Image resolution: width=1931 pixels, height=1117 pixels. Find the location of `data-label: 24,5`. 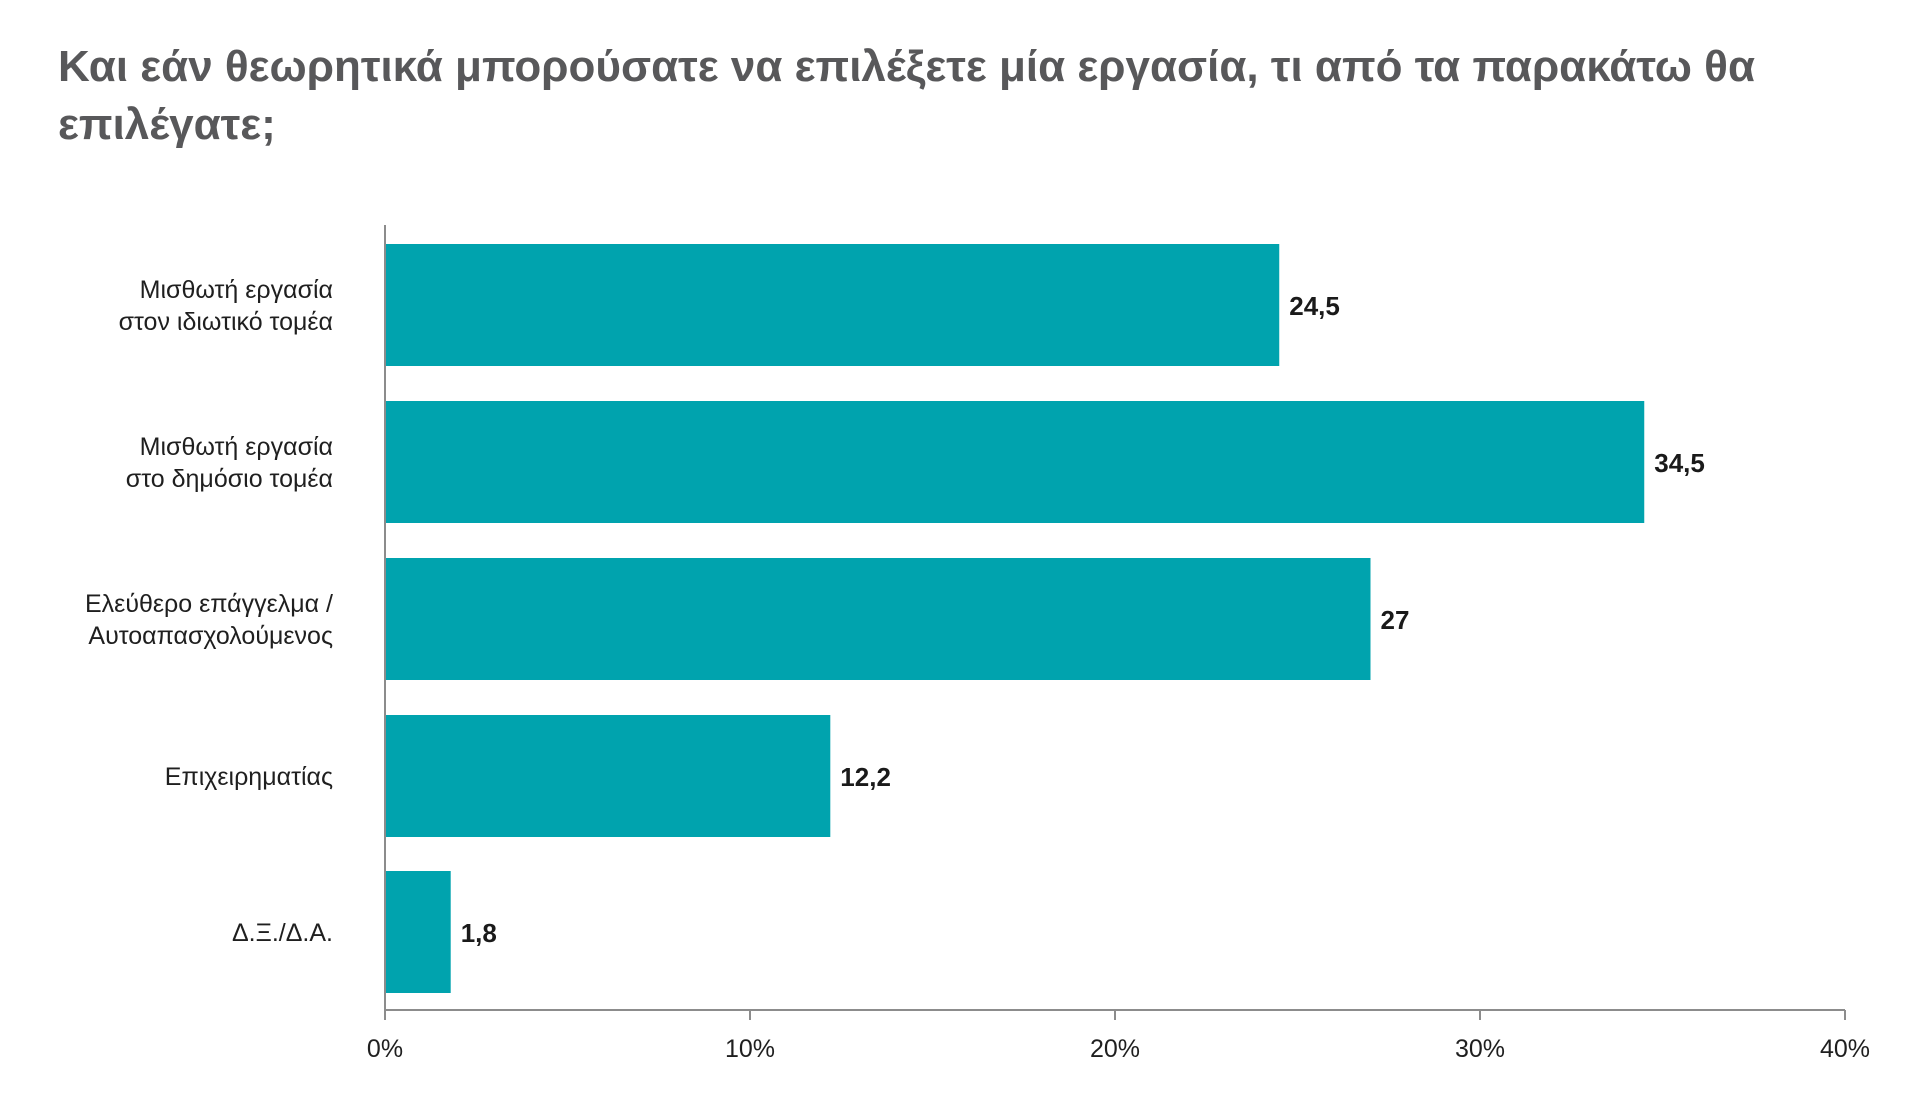

data-label: 24,5 is located at coordinates (1314, 306).